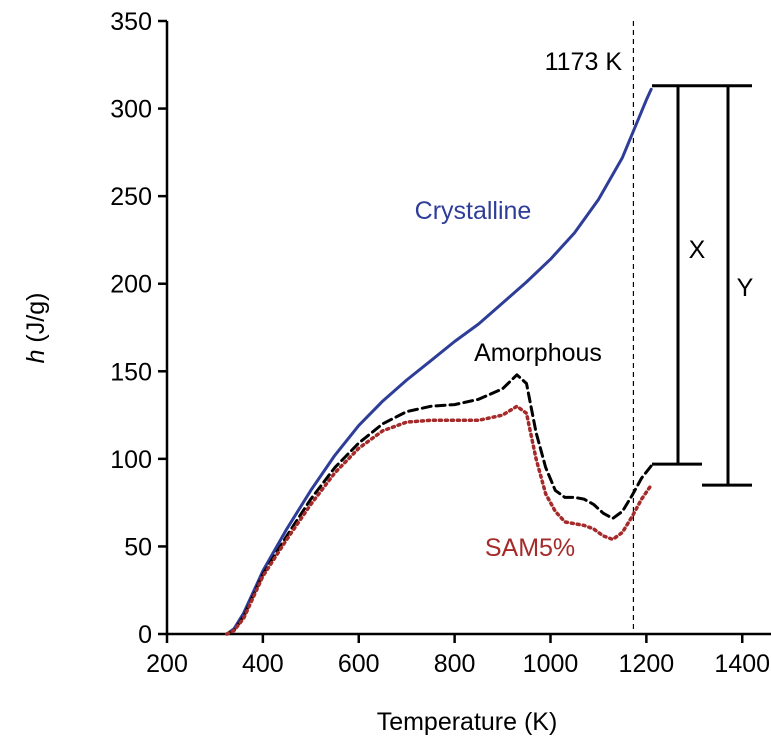  What do you see at coordinates (745, 288) in the screenshot?
I see `bracket-y-label: Y` at bounding box center [745, 288].